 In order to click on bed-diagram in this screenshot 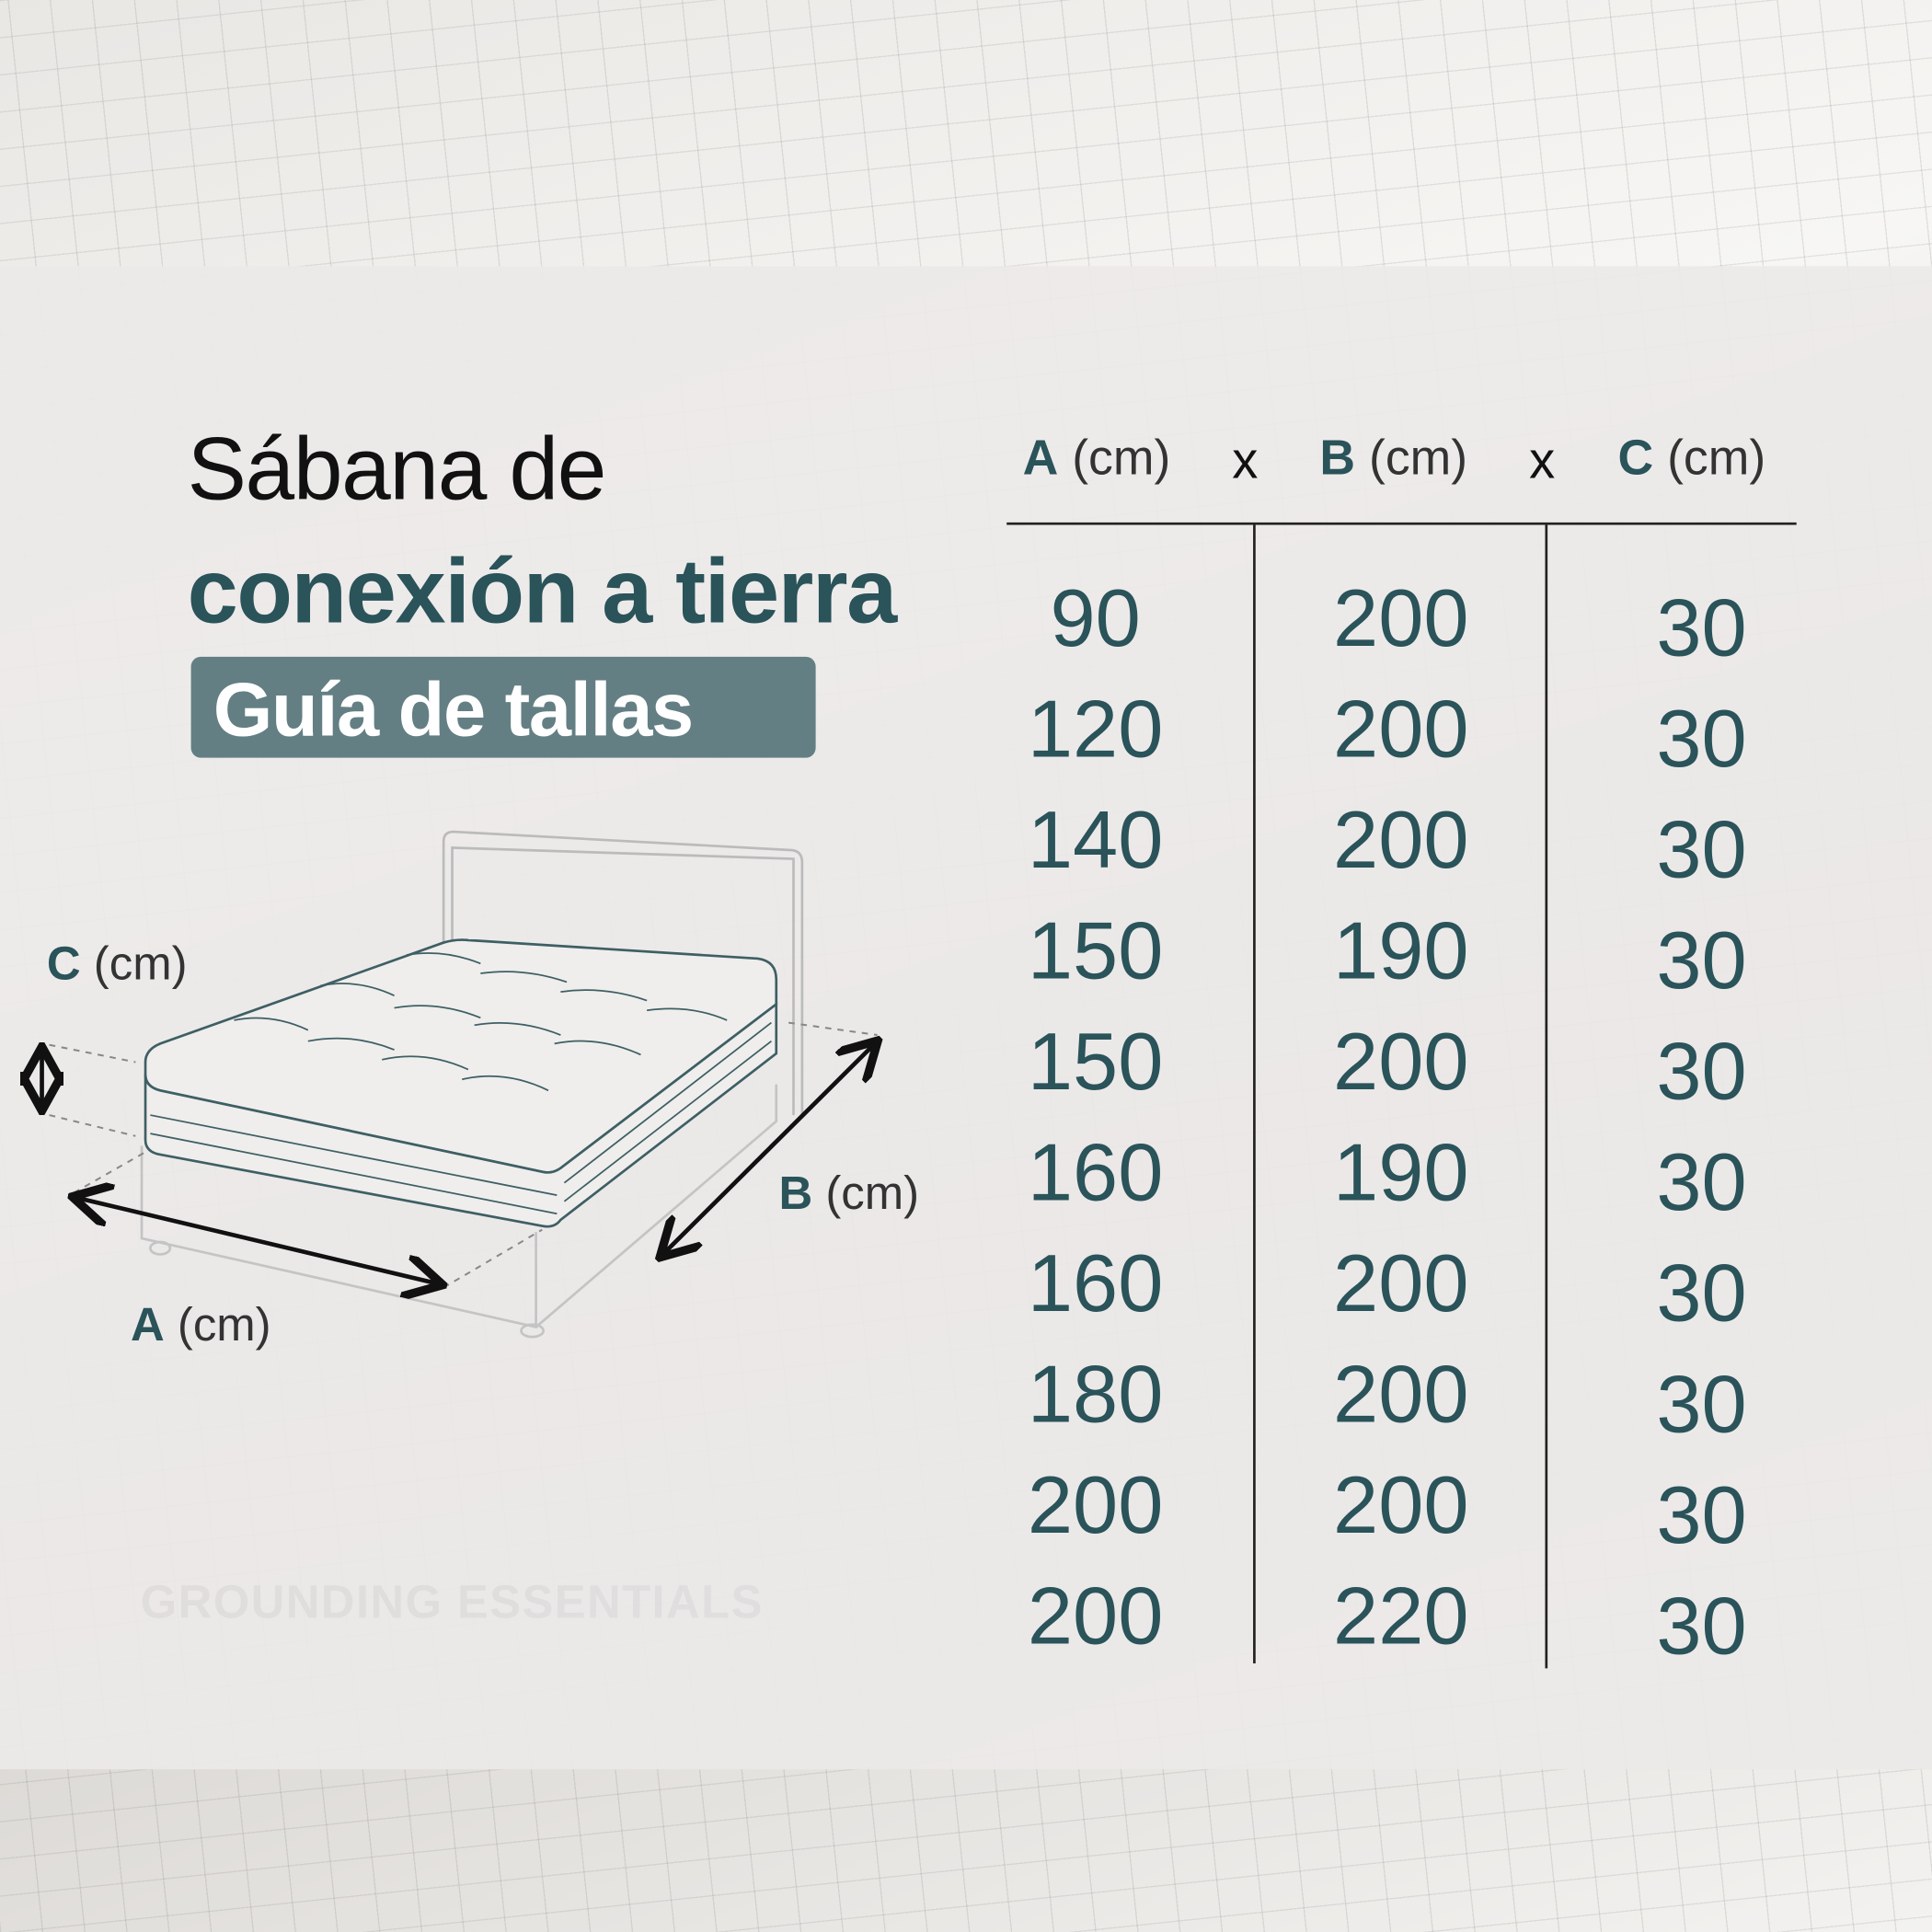, I will do `click(493, 1084)`.